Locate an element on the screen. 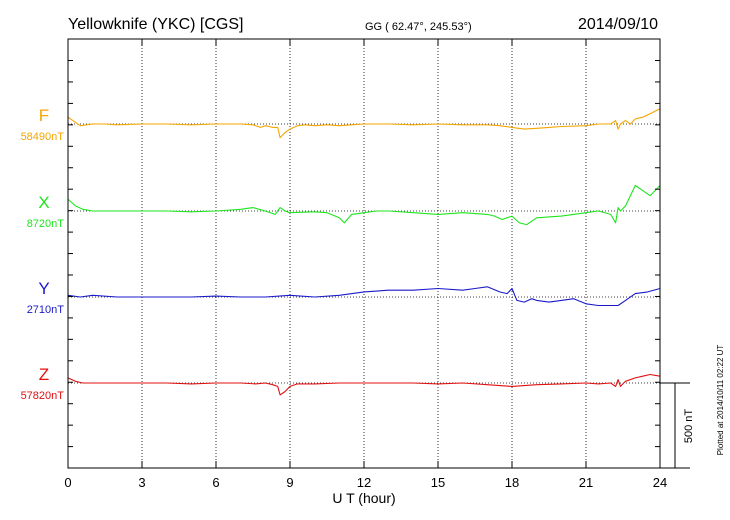 The image size is (730, 520). baseline-value-y: 2710nT is located at coordinates (46, 310).